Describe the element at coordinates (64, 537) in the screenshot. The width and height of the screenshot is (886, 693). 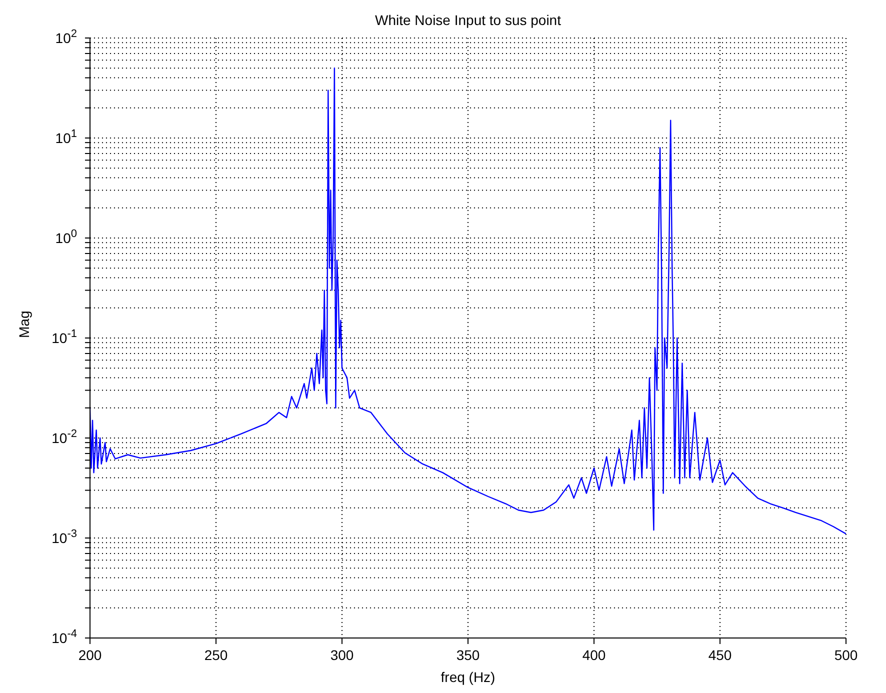
I see `y-tick-label: 10$^{-3}$` at that location.